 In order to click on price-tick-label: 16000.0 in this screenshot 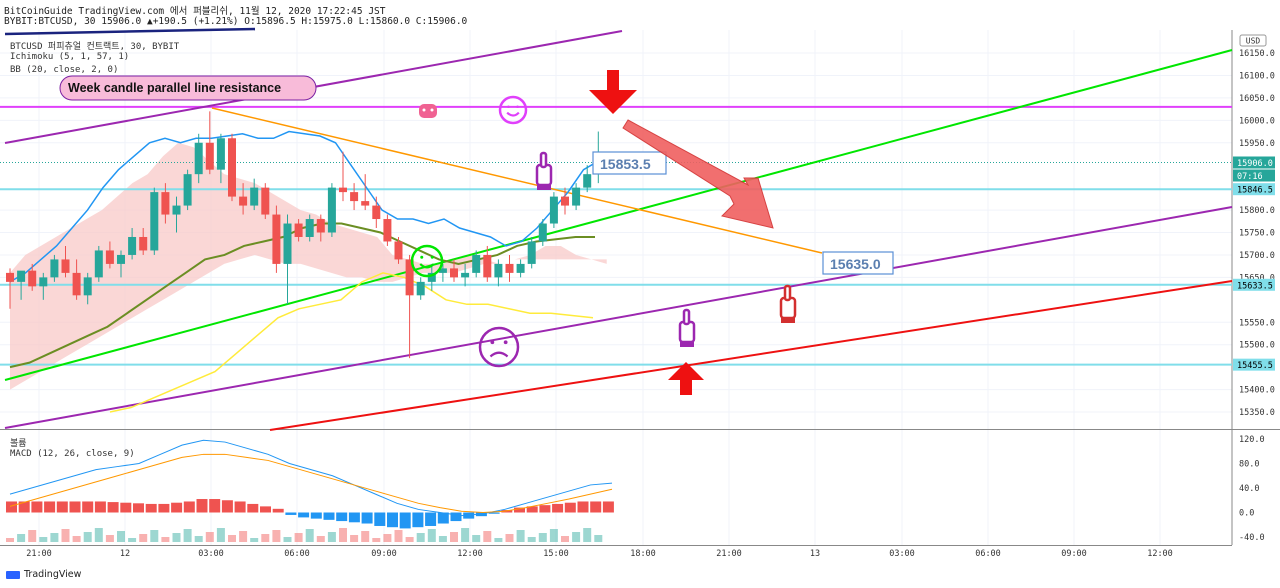, I will do `click(1257, 121)`.